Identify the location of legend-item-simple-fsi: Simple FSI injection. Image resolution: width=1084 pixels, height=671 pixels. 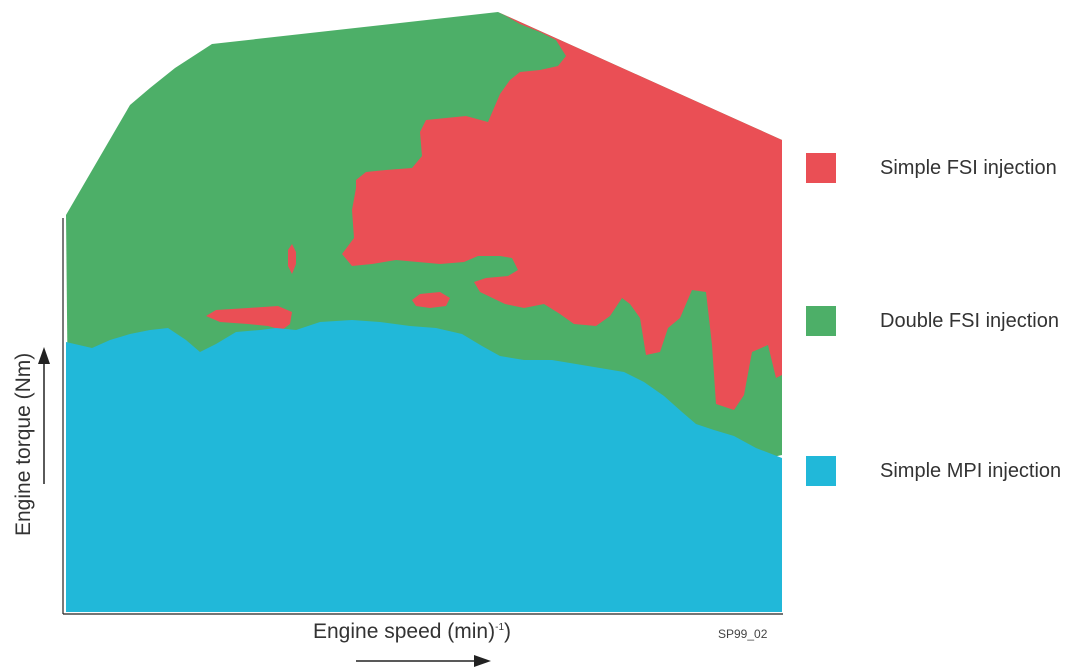
(931, 168).